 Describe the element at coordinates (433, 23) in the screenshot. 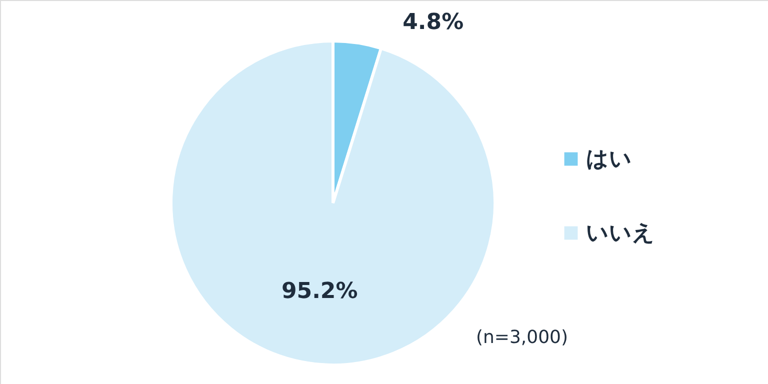

I see `data-label: 4.8%` at that location.